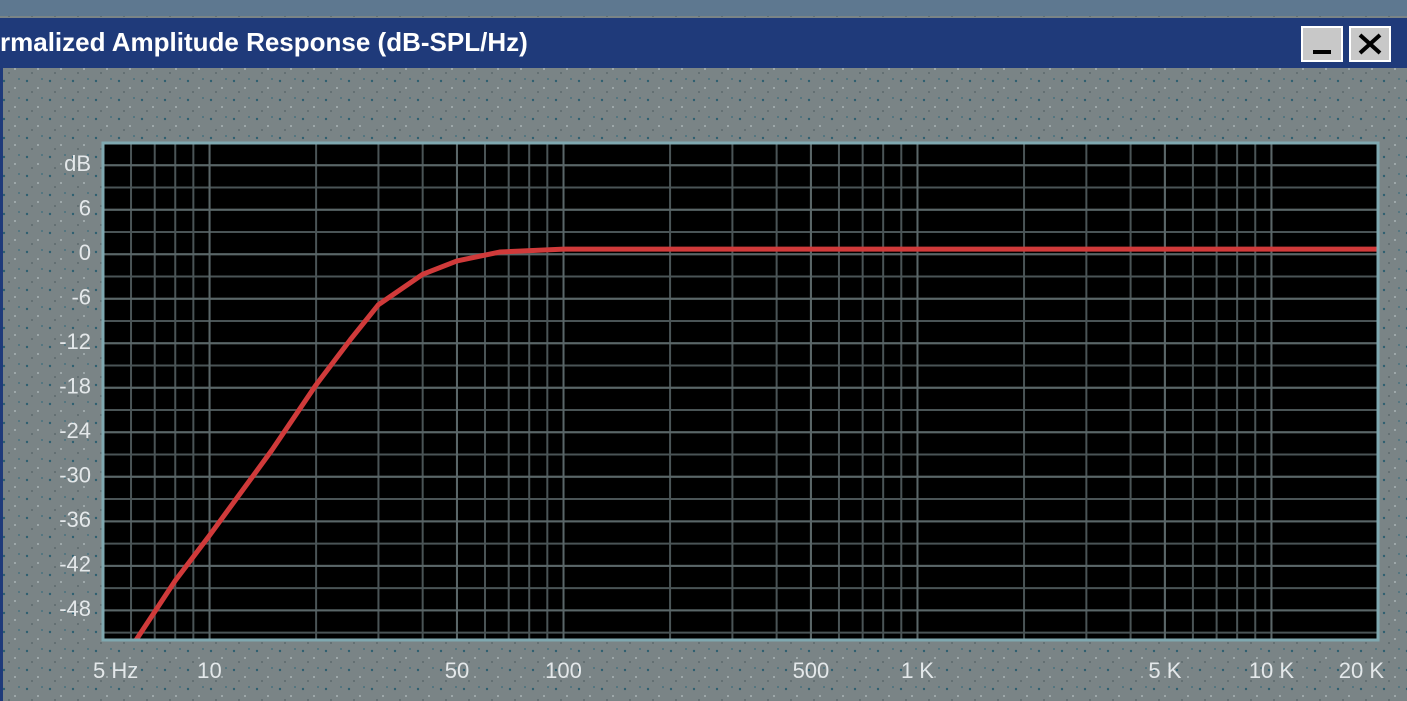 Image resolution: width=1407 pixels, height=701 pixels. I want to click on close-box, so click(1370, 44).